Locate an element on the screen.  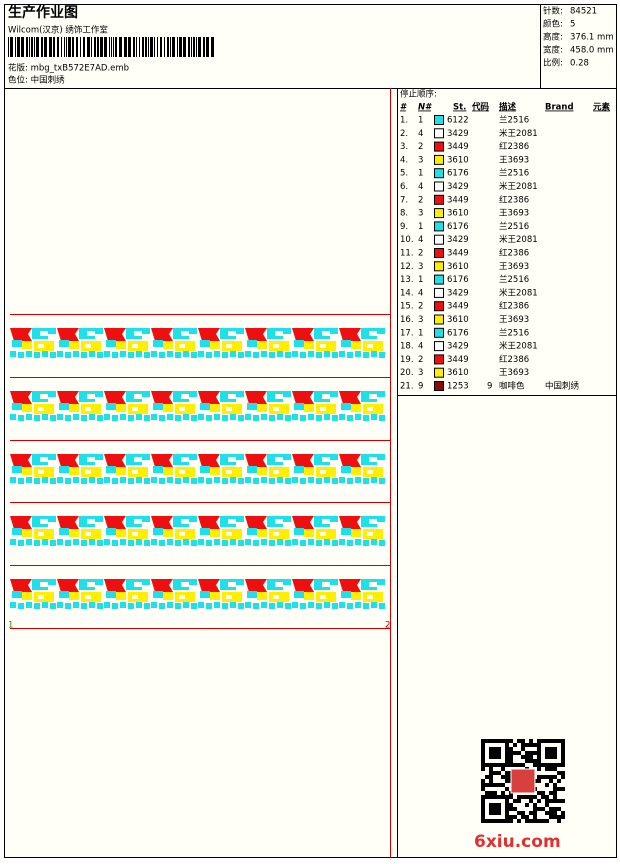
row-description: 红2386 is located at coordinates (514, 146).